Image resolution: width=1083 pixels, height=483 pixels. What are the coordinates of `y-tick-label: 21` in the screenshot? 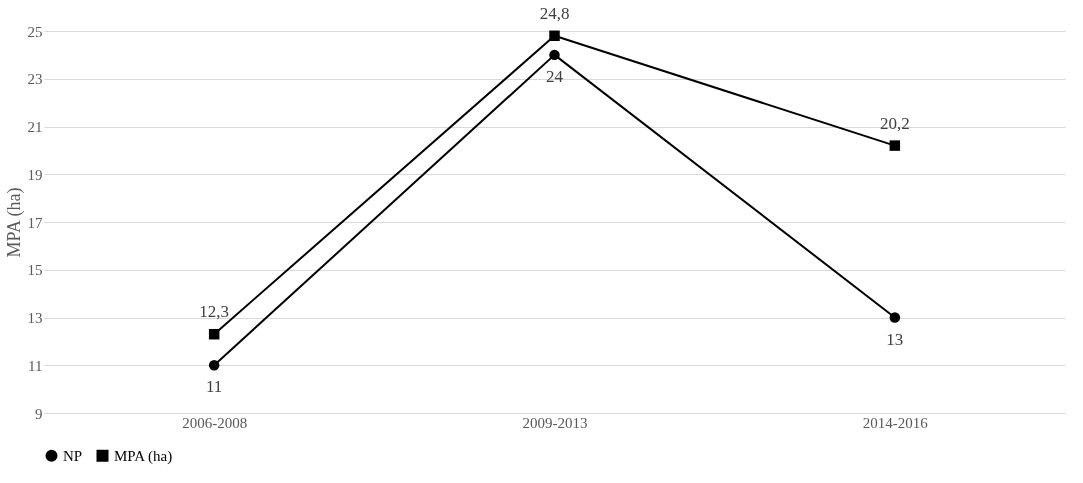 It's located at (35, 127).